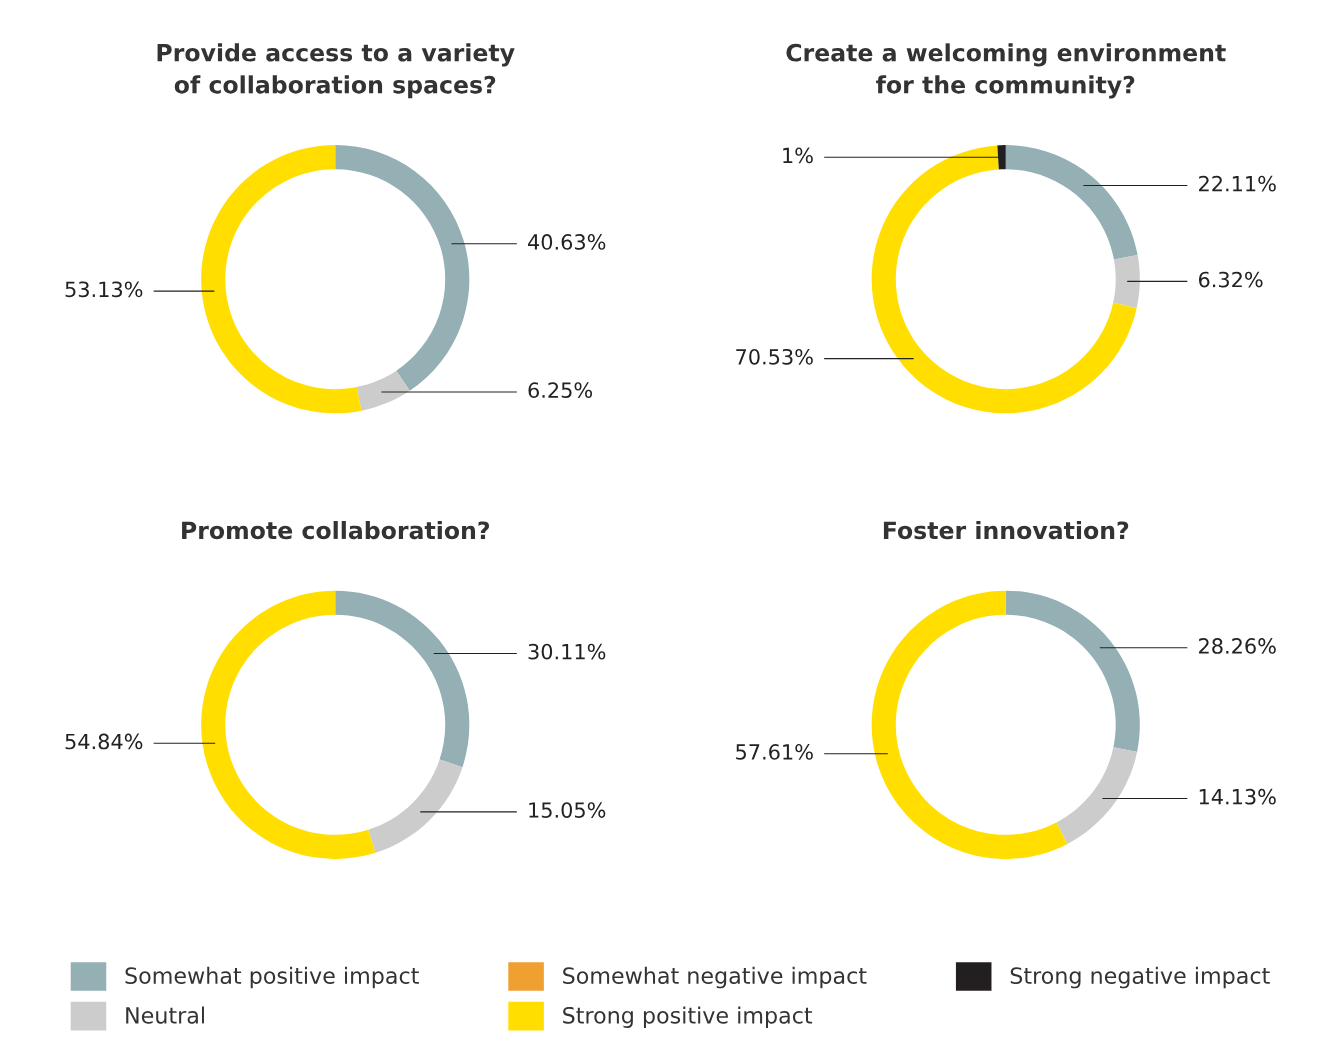  What do you see at coordinates (1230, 279) in the screenshot?
I see `data-label: 6.32%` at bounding box center [1230, 279].